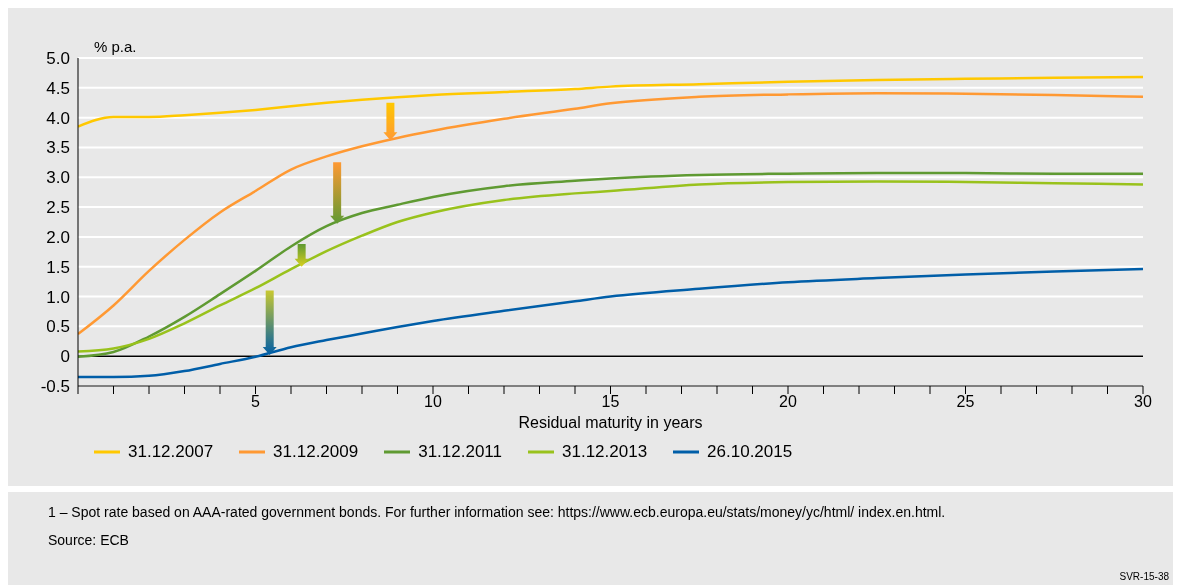 The width and height of the screenshot is (1181, 585). Describe the element at coordinates (965, 402) in the screenshot. I see `x-tick-label: 25` at that location.